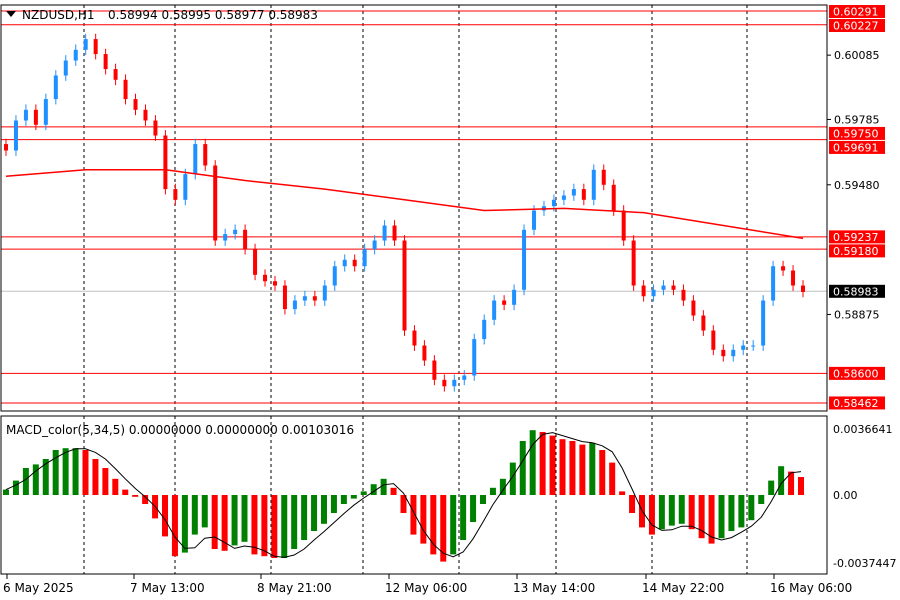  What do you see at coordinates (683, 588) in the screenshot?
I see `time-label: 14 May 22:00` at bounding box center [683, 588].